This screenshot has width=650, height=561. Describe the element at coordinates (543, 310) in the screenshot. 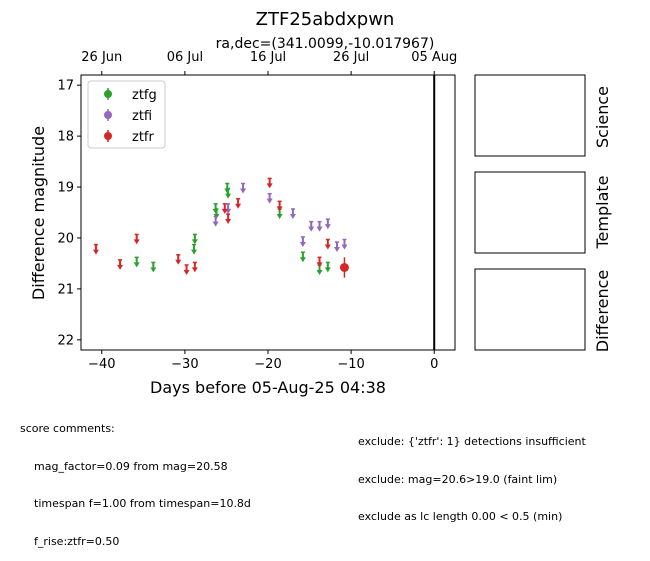

I see `difference-panel: Difference` at that location.